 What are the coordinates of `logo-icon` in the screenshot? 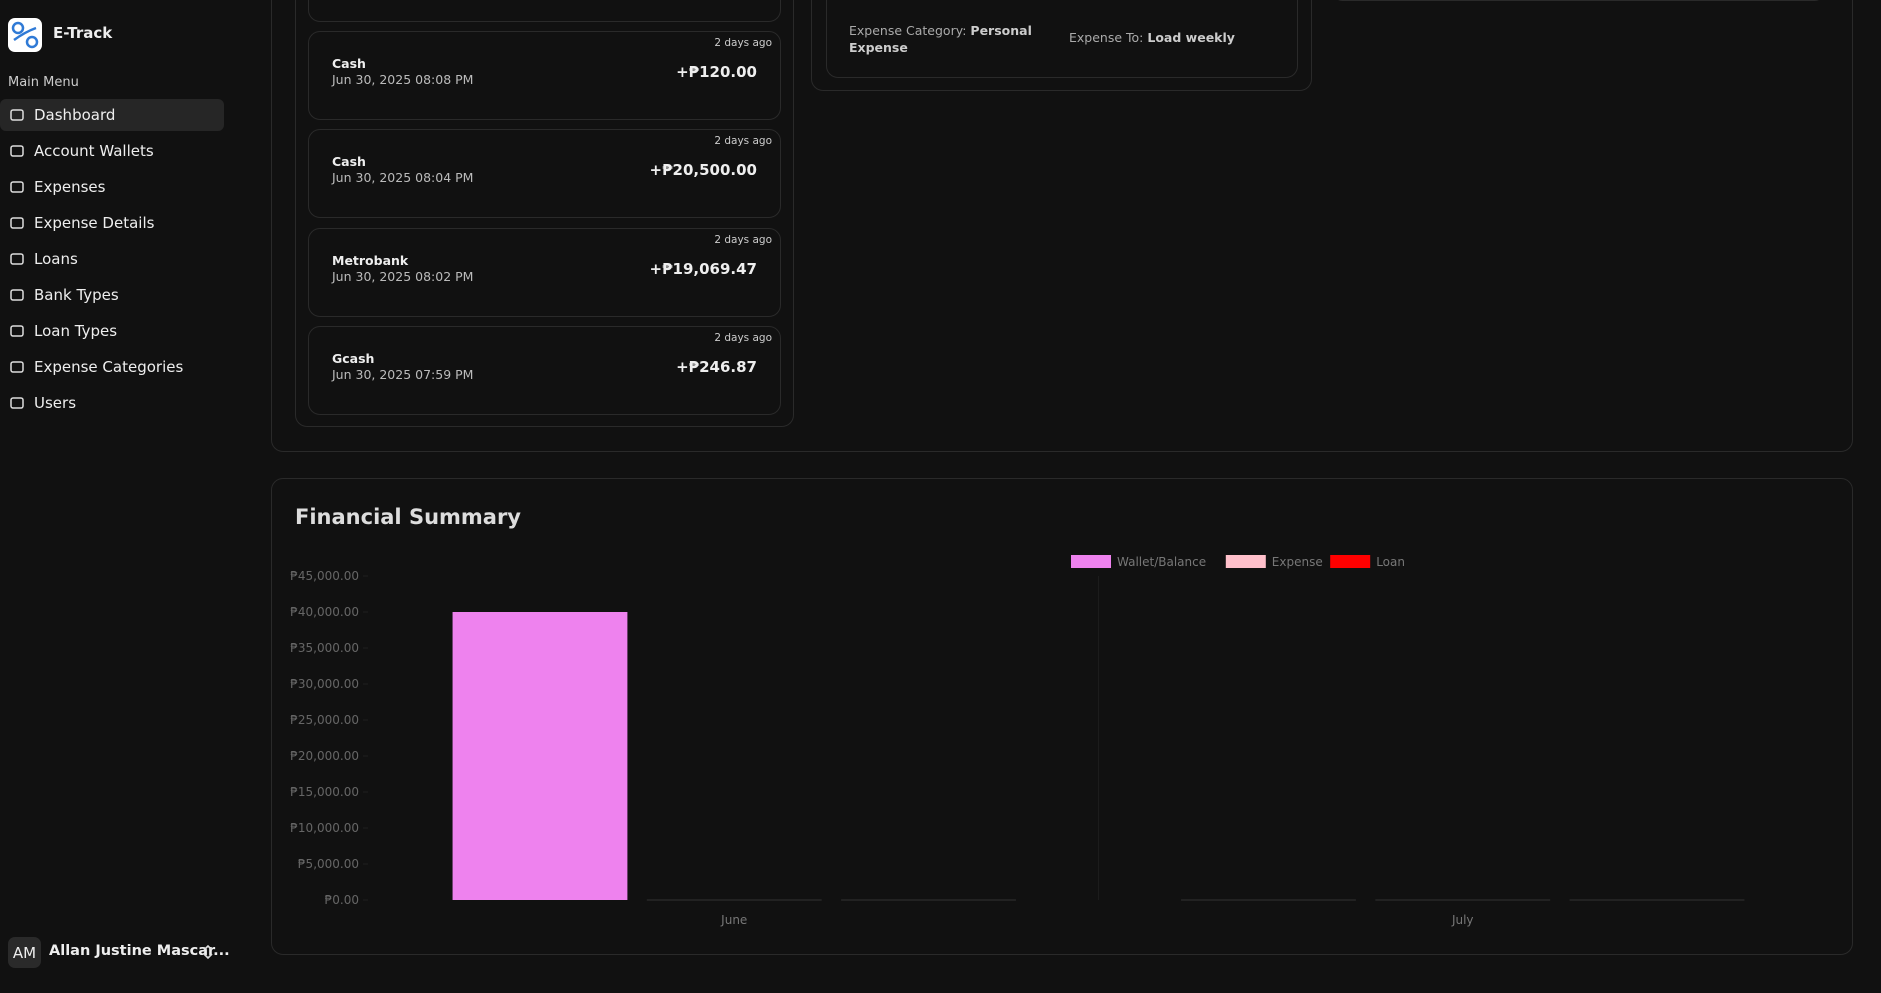 It's located at (25, 35).